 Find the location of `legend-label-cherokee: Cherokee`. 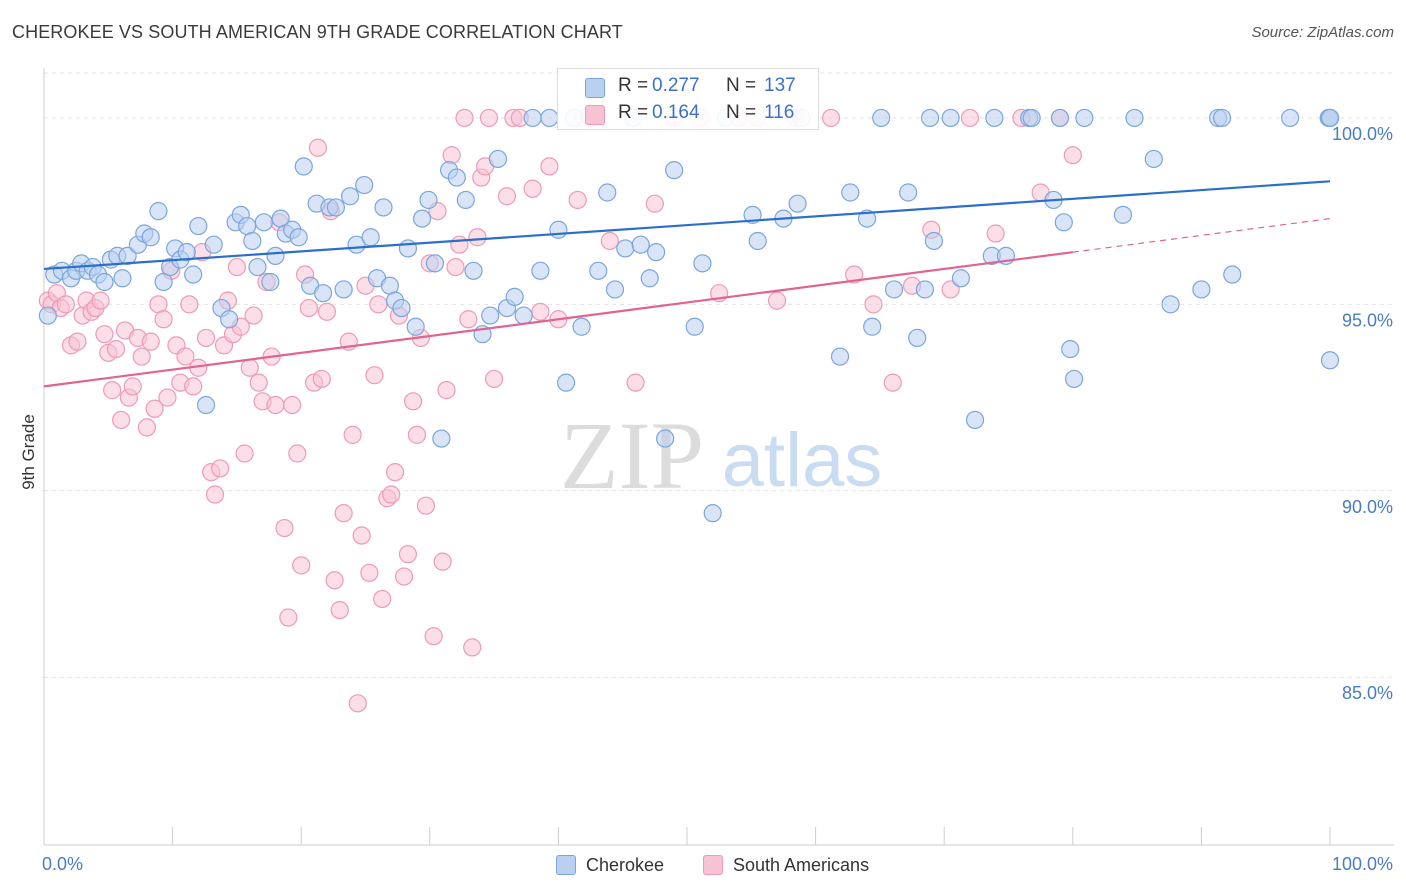

legend-label-cherokee: Cherokee is located at coordinates (625, 864).